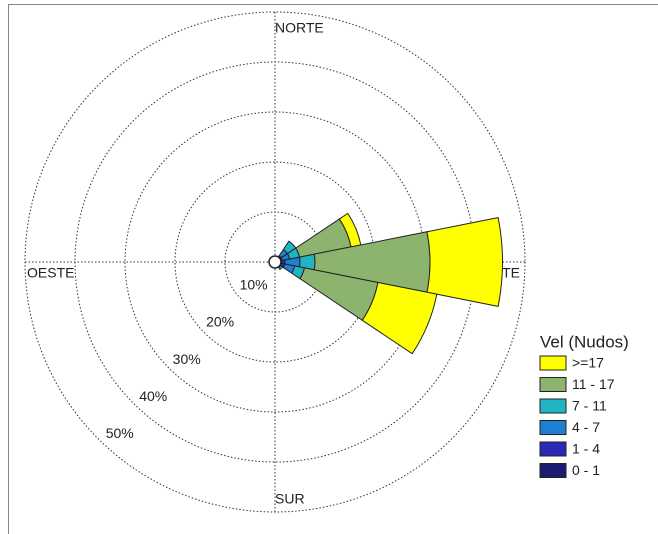 The width and height of the screenshot is (658, 534). I want to click on calm-circle, so click(275, 262).